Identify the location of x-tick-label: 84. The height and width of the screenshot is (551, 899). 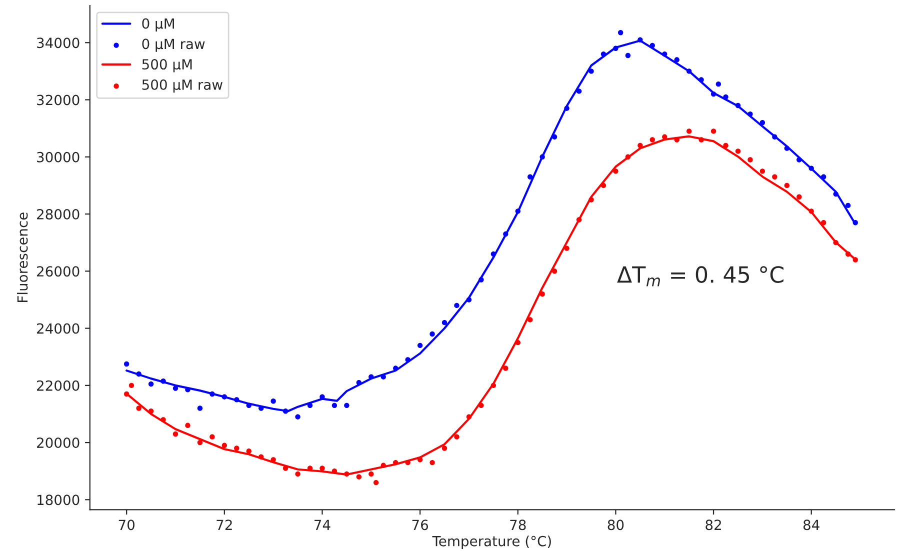
(811, 525).